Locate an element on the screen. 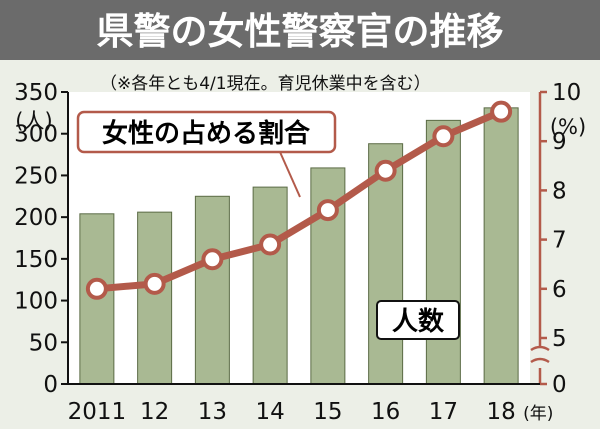 This screenshot has width=600, height=429. callout-leader is located at coordinates (290, 174).